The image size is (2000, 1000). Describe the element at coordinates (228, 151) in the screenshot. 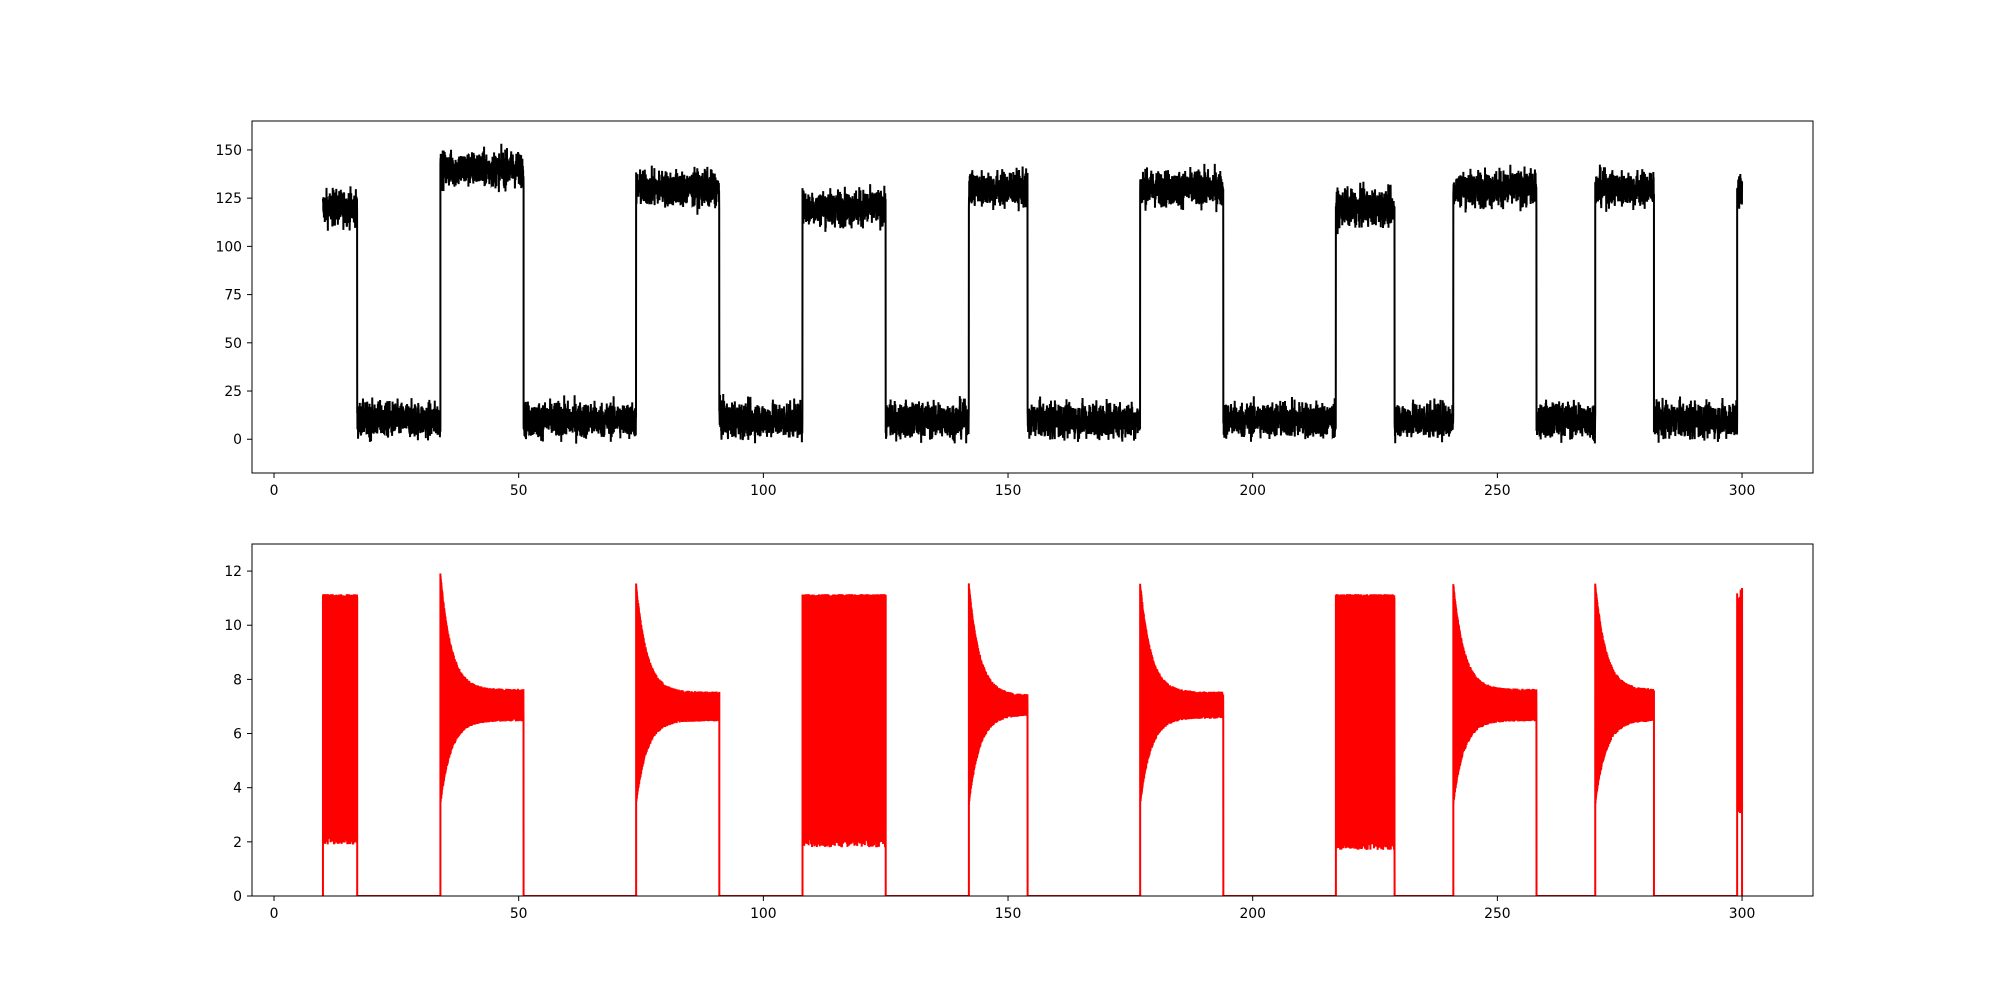

I see `y-tick-label: 150` at that location.